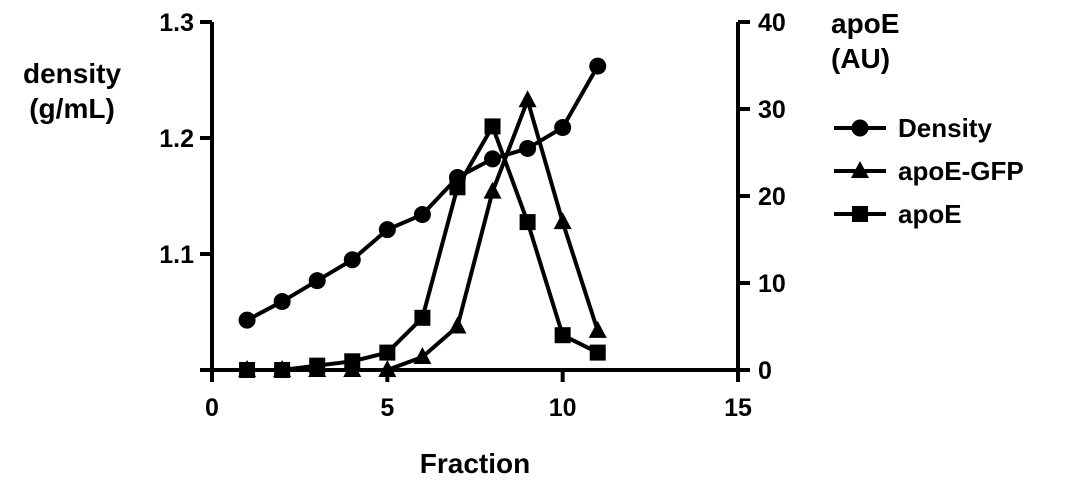  What do you see at coordinates (212, 408) in the screenshot?
I see `x-tick-label: 0` at bounding box center [212, 408].